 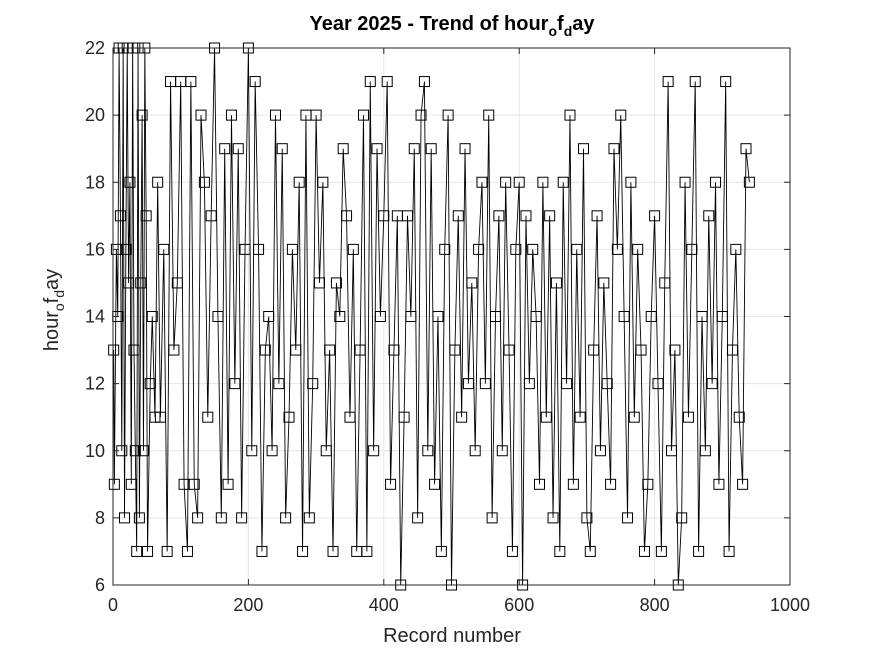 What do you see at coordinates (95, 317) in the screenshot?
I see `y-tick-label: 14` at bounding box center [95, 317].